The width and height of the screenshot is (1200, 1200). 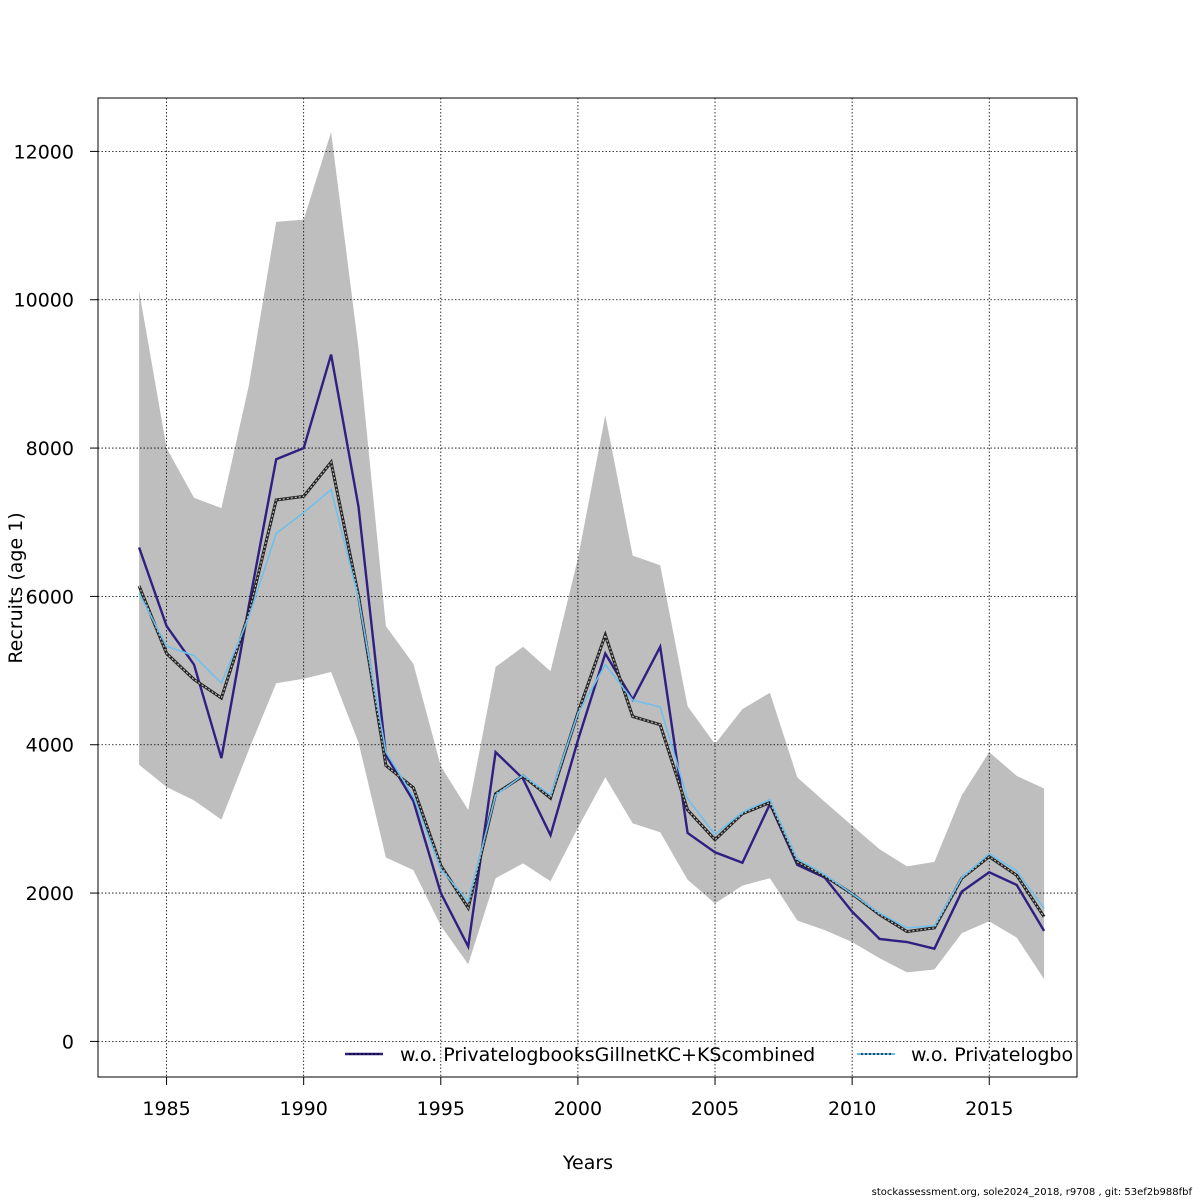 I want to click on y-tick-label: 10000, so click(x=44, y=301).